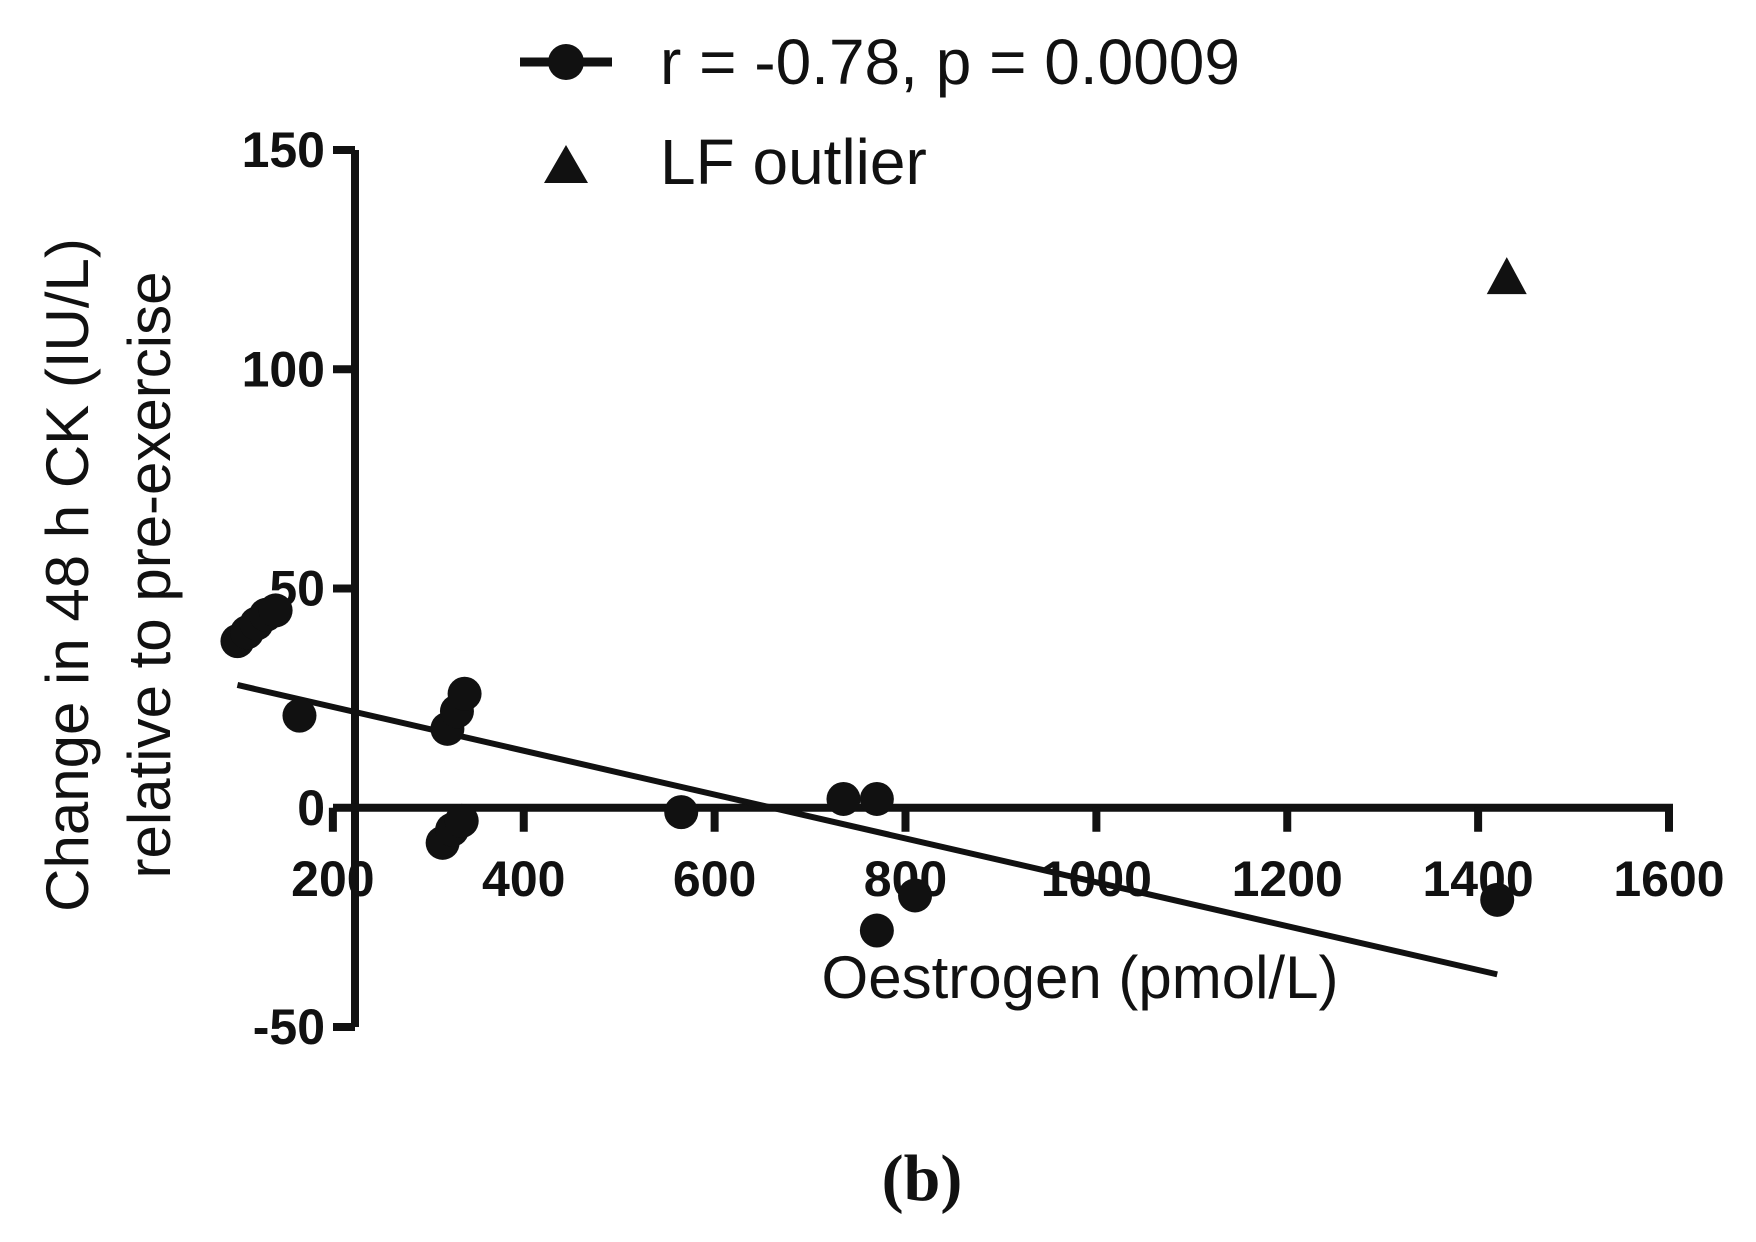 This screenshot has height=1242, width=1756. I want to click on x-tick-label: 1000, so click(1096, 879).